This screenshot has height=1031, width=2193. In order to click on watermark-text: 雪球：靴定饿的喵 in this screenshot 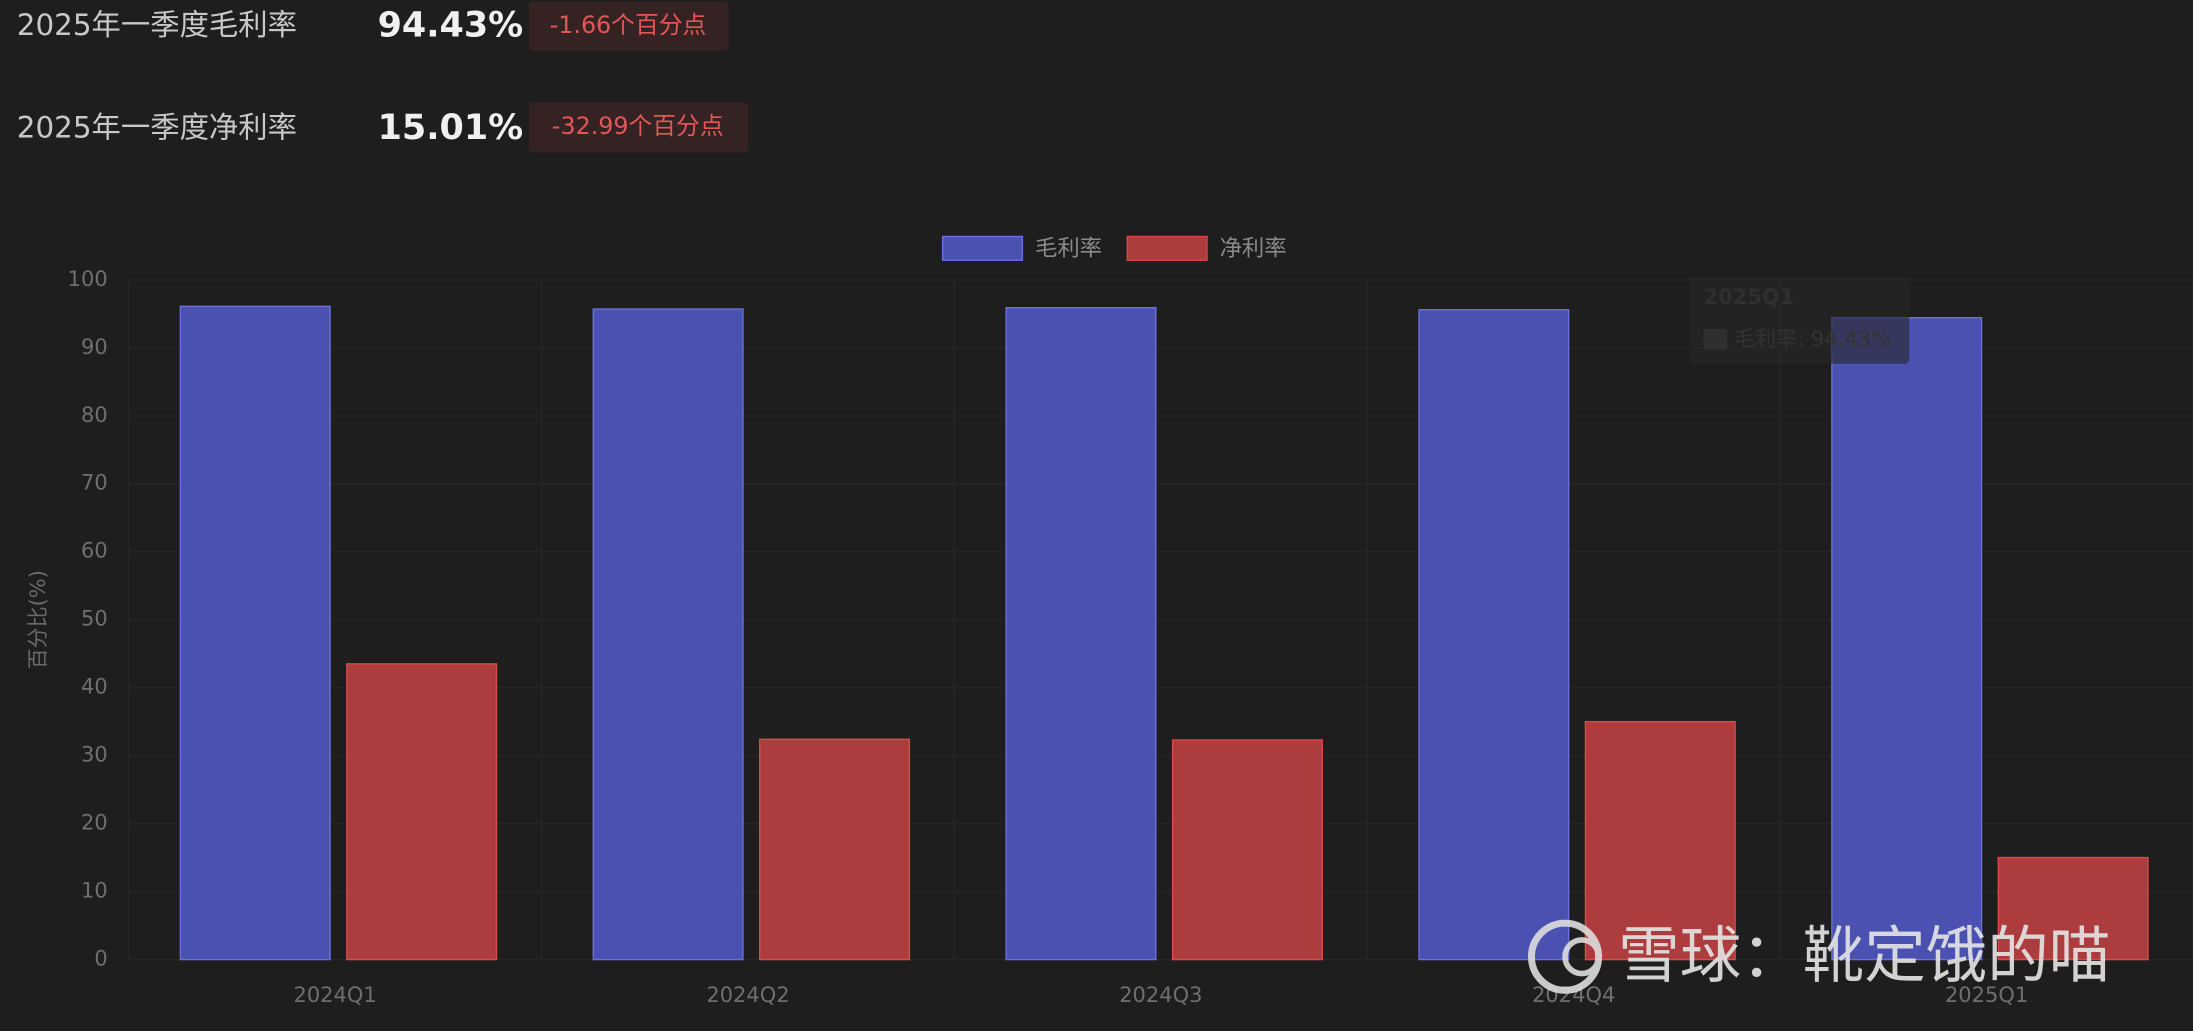, I will do `click(1864, 956)`.